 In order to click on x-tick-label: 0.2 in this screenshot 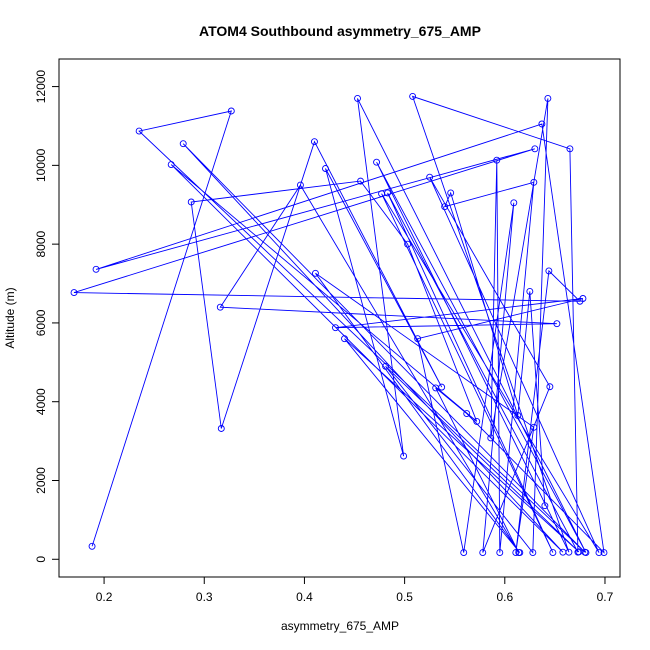, I will do `click(104, 597)`.